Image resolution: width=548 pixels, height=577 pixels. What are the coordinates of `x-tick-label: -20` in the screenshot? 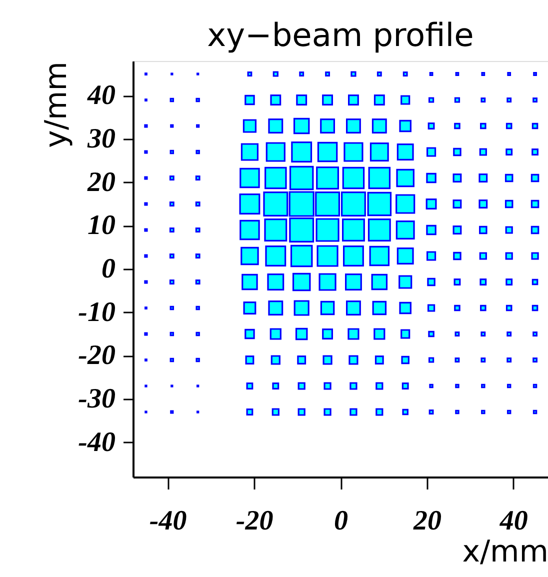 It's located at (255, 521).